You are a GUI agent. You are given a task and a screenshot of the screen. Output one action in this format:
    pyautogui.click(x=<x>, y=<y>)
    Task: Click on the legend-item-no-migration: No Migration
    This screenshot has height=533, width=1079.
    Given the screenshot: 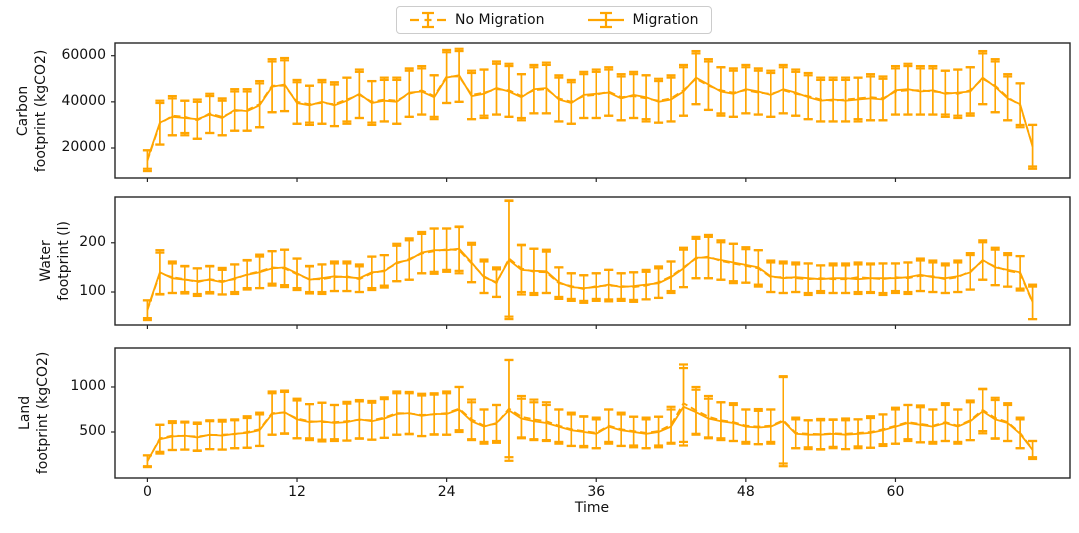 What is the action you would take?
    pyautogui.click(x=477, y=20)
    